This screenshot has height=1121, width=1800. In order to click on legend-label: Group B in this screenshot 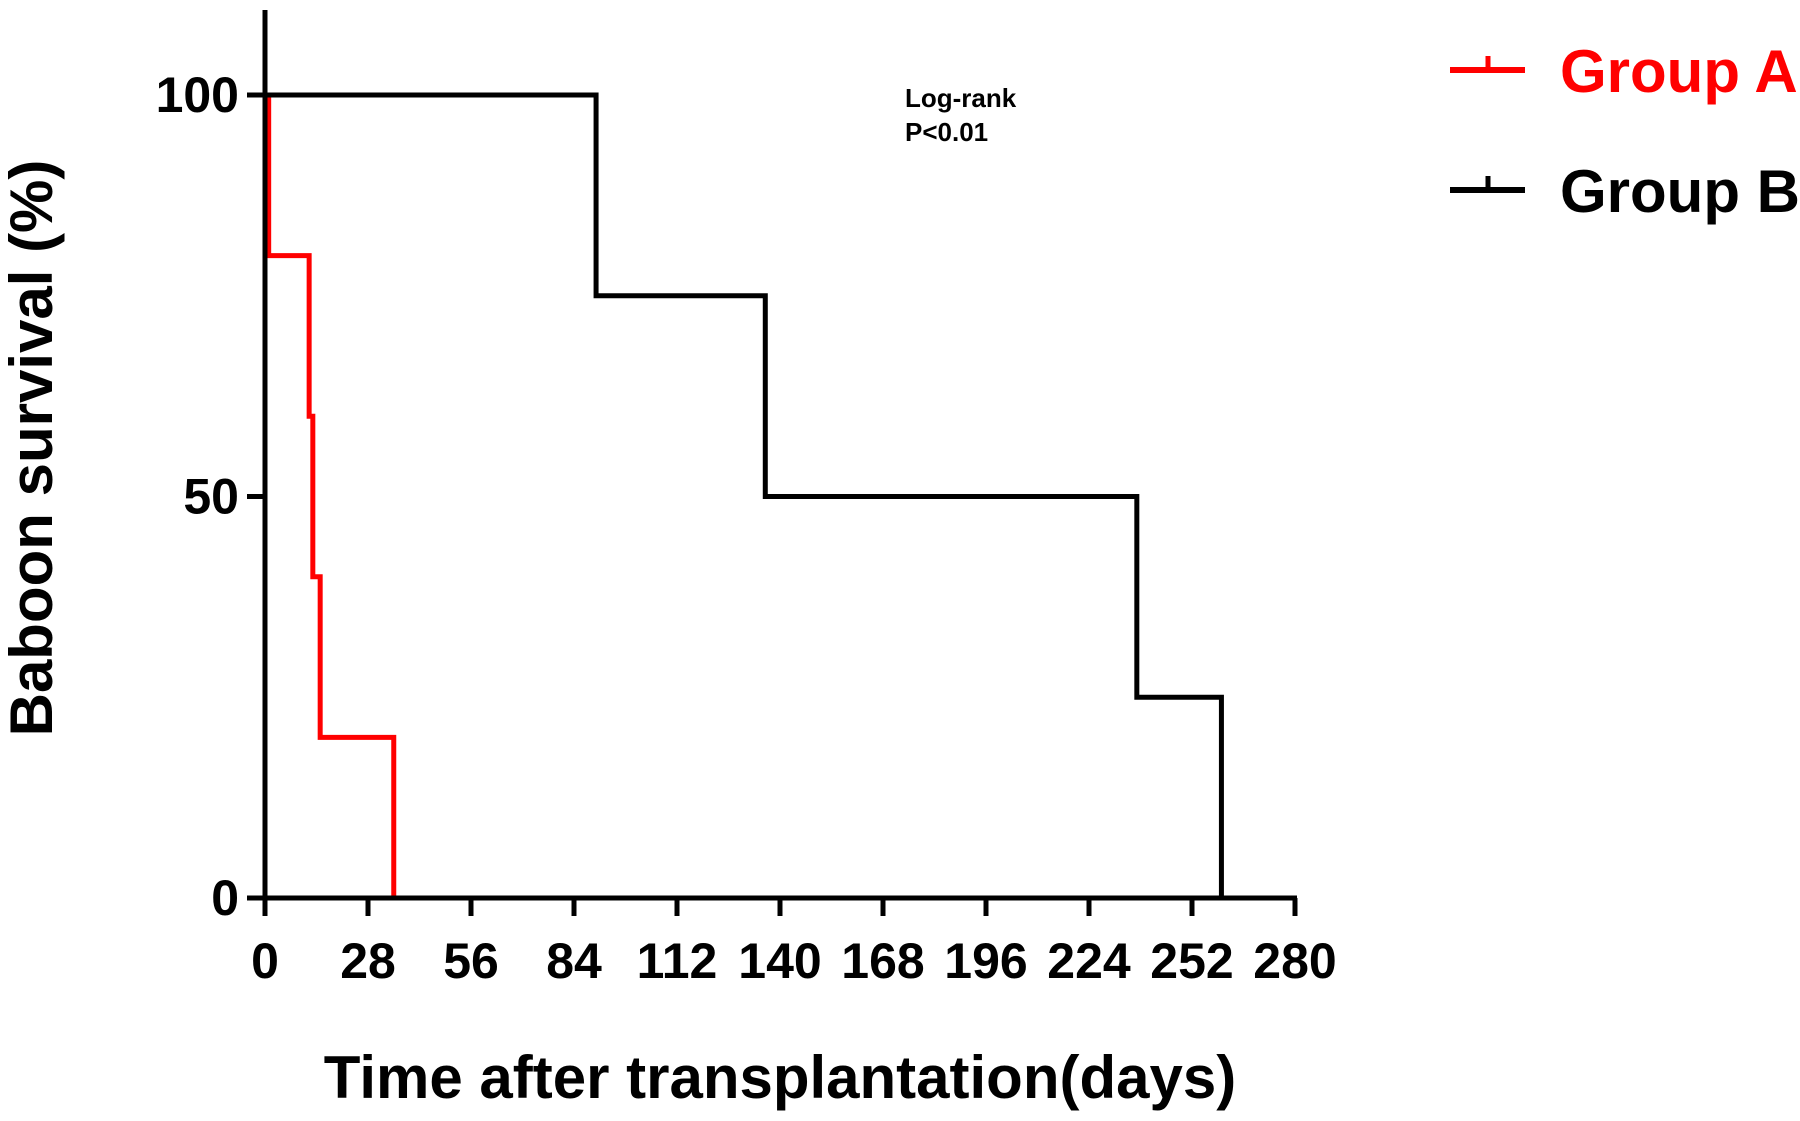, I will do `click(1680, 191)`.